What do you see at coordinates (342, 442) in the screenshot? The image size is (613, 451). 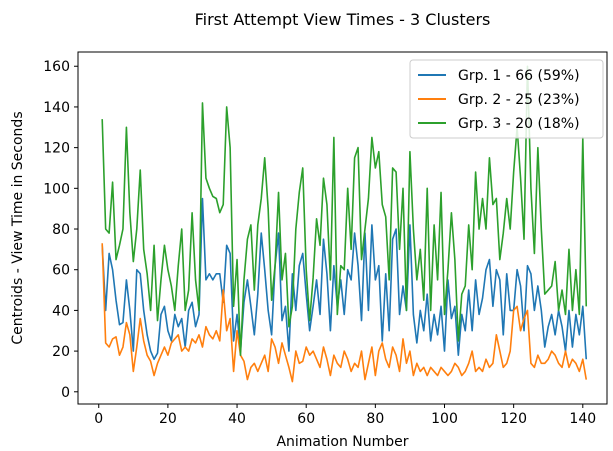 I see `x-axis-label: Animation Number` at bounding box center [342, 442].